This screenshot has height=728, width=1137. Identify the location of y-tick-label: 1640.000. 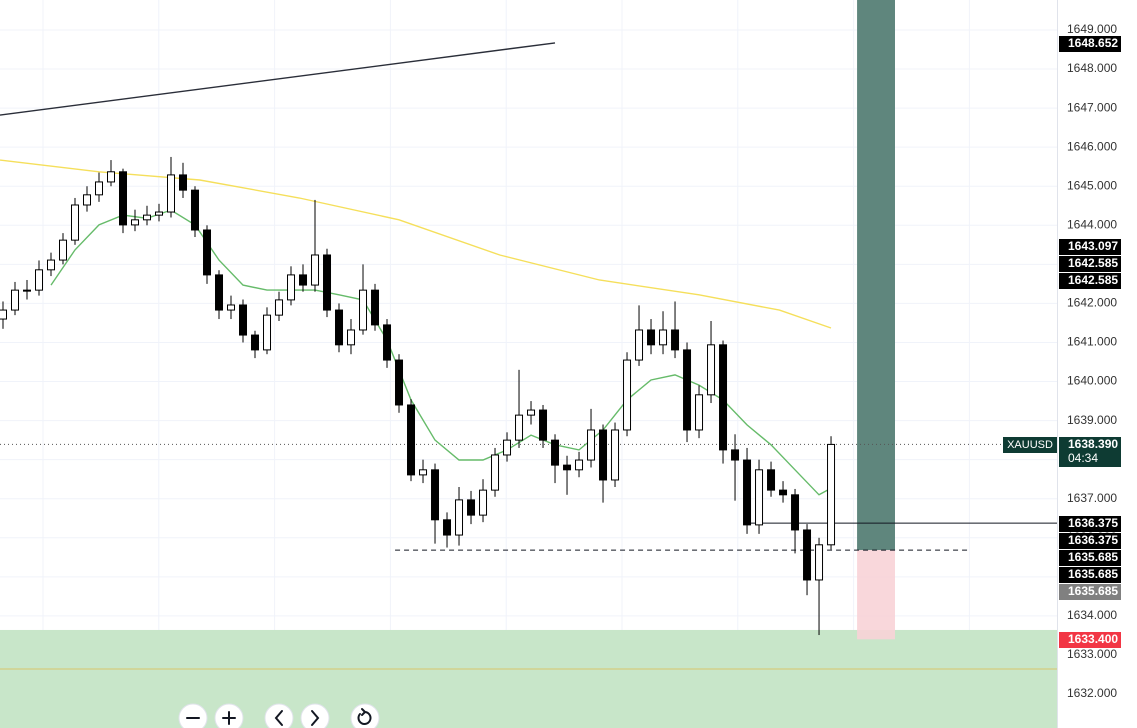
(1092, 381).